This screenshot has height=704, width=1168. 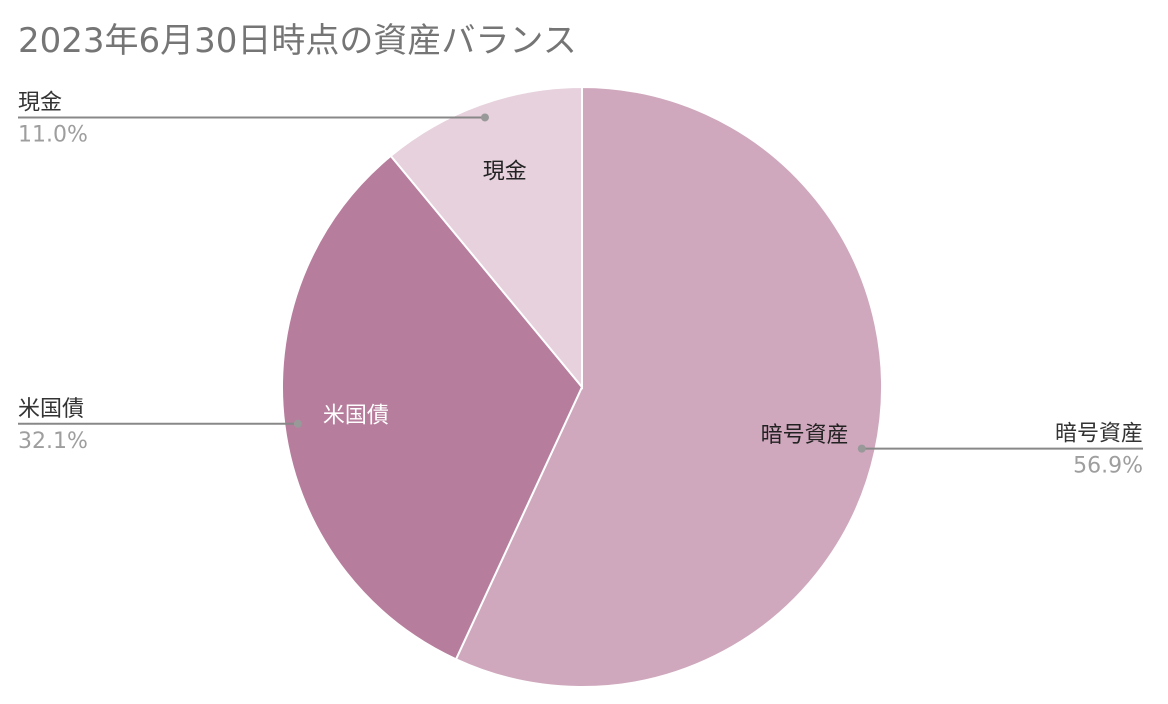 What do you see at coordinates (356, 415) in the screenshot?
I see `slice-label: 米国債` at bounding box center [356, 415].